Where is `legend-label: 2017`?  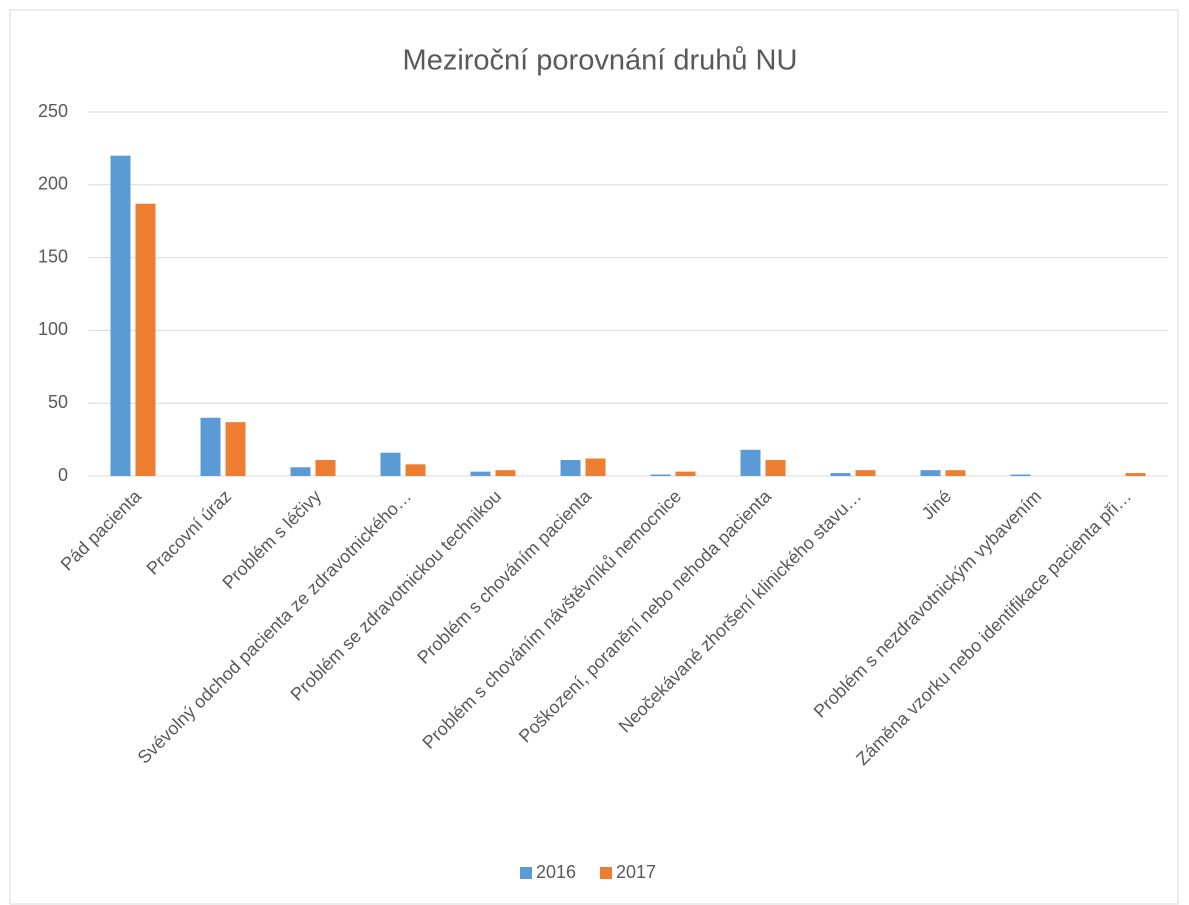
legend-label: 2017 is located at coordinates (636, 872).